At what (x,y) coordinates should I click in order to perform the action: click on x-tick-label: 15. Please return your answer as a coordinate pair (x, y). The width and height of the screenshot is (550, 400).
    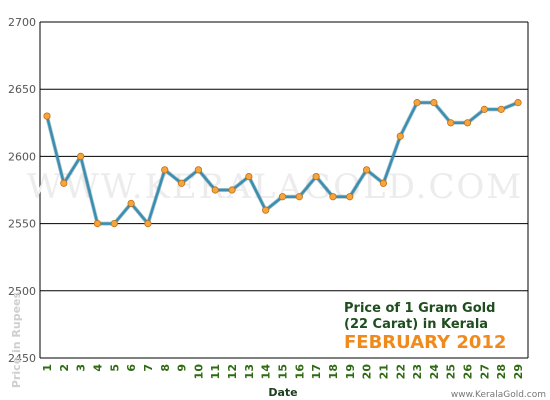
    Looking at the image, I should click on (283, 371).